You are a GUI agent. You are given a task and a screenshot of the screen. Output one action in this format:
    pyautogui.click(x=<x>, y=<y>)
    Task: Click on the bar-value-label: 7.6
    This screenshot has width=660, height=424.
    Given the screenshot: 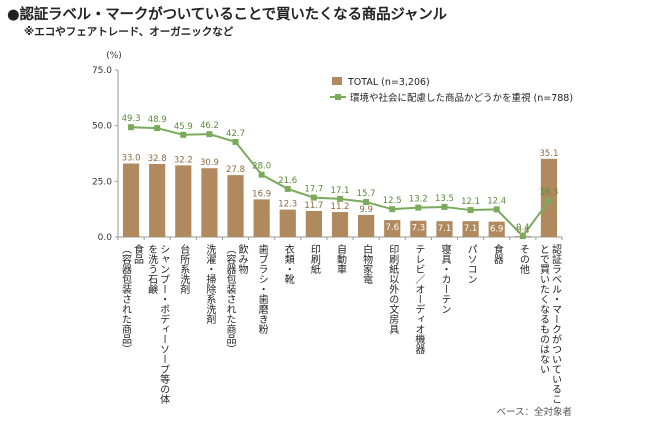 What is the action you would take?
    pyautogui.click(x=392, y=228)
    